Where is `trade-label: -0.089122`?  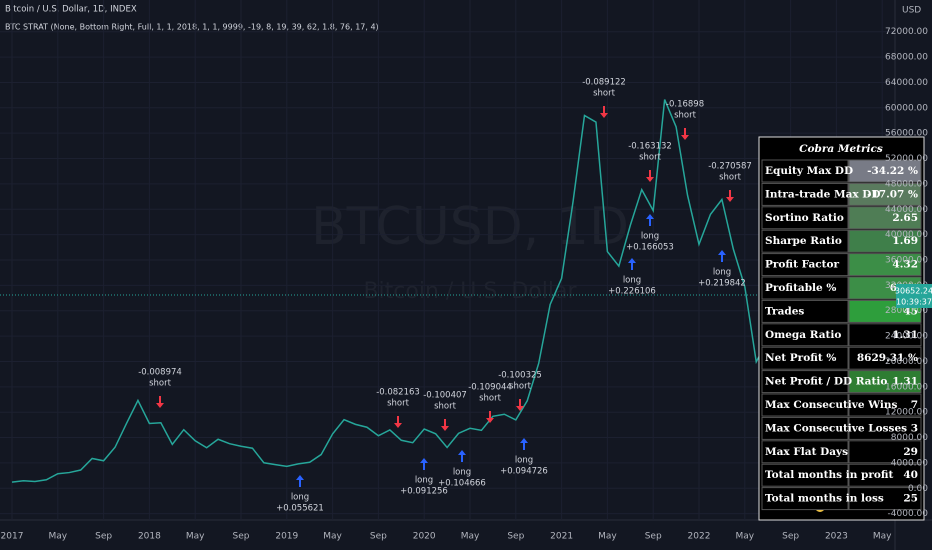 trade-label: -0.089122 is located at coordinates (604, 83).